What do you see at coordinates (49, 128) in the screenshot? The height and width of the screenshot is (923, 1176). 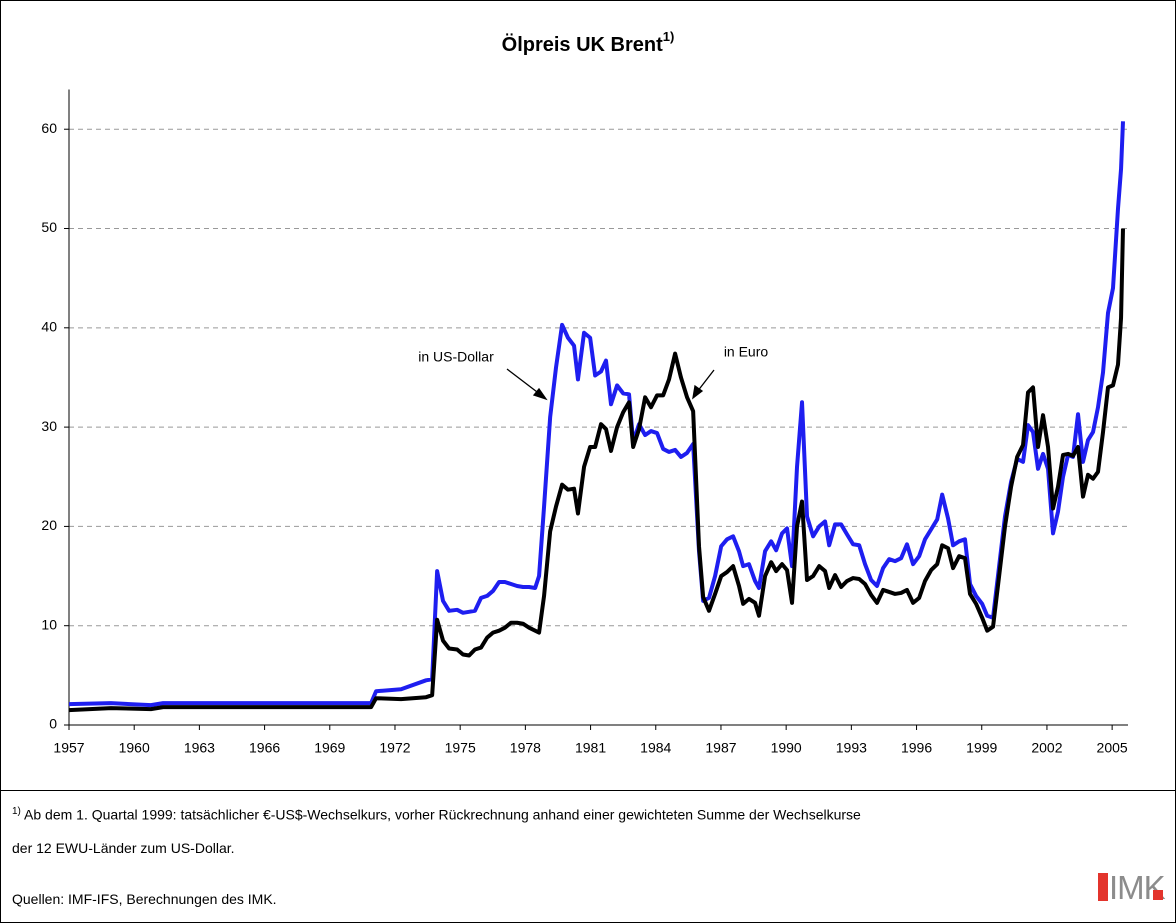 I see `y-tick-label: 60` at bounding box center [49, 128].